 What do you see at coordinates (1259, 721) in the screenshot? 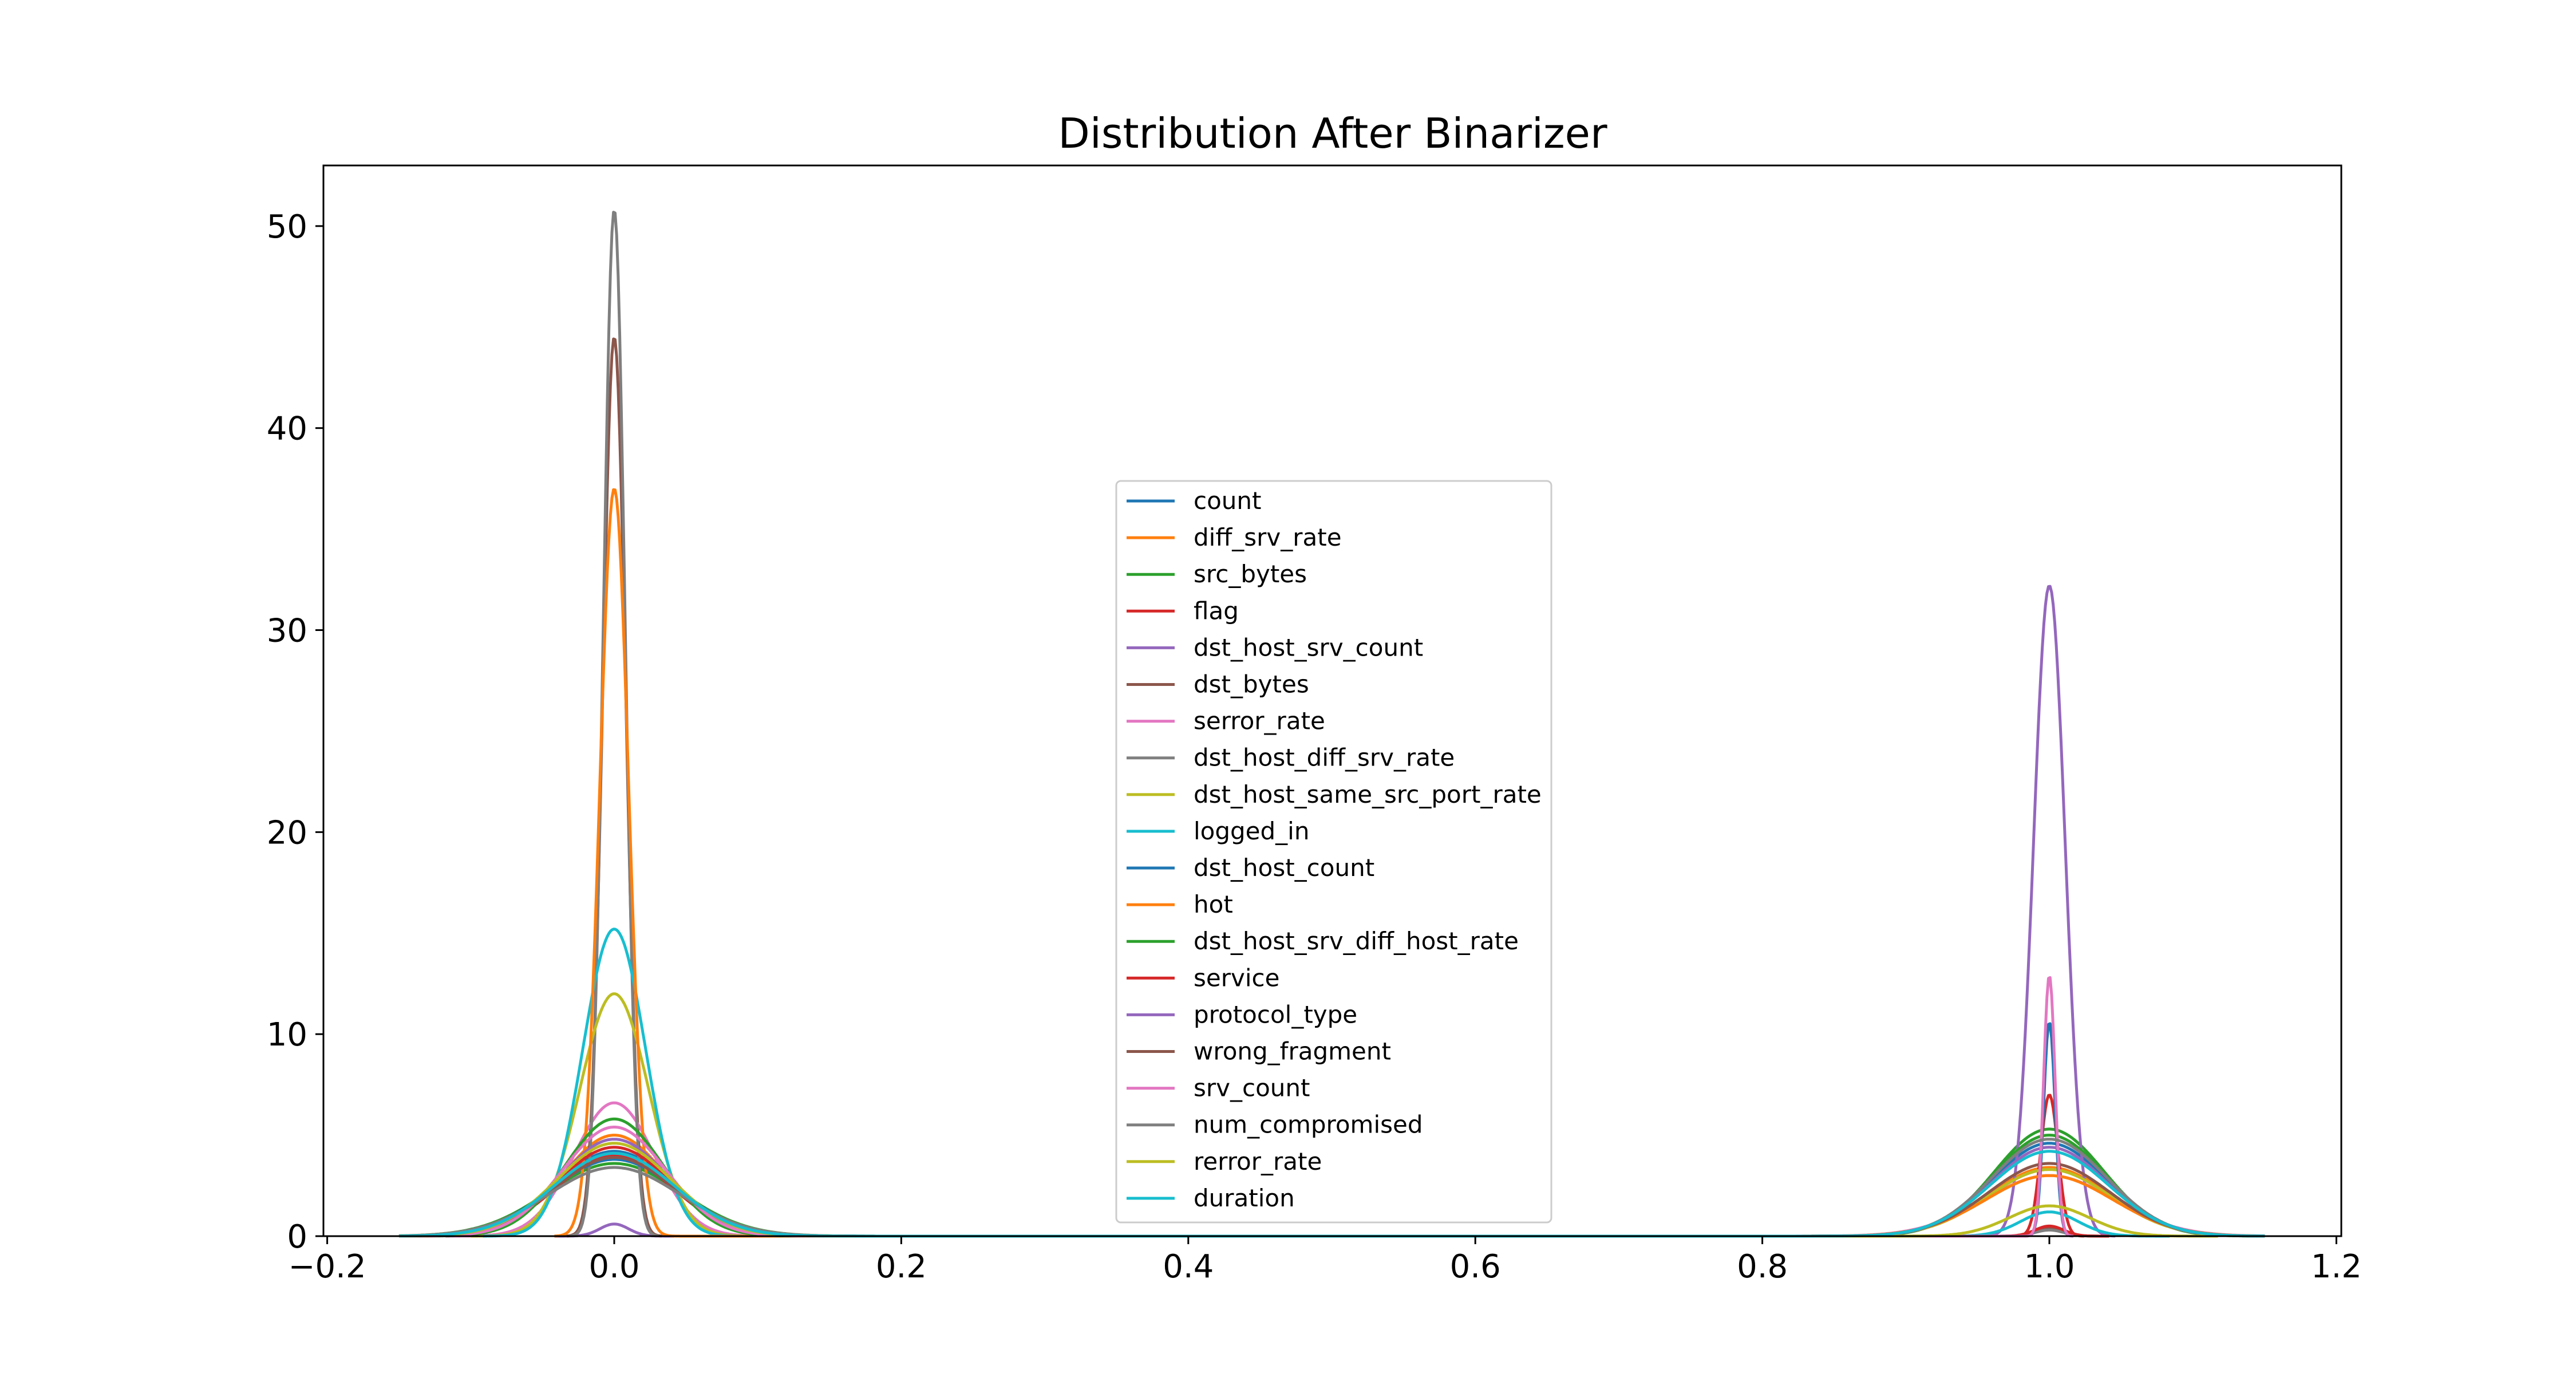
I see `legend-label: serror_rate` at bounding box center [1259, 721].